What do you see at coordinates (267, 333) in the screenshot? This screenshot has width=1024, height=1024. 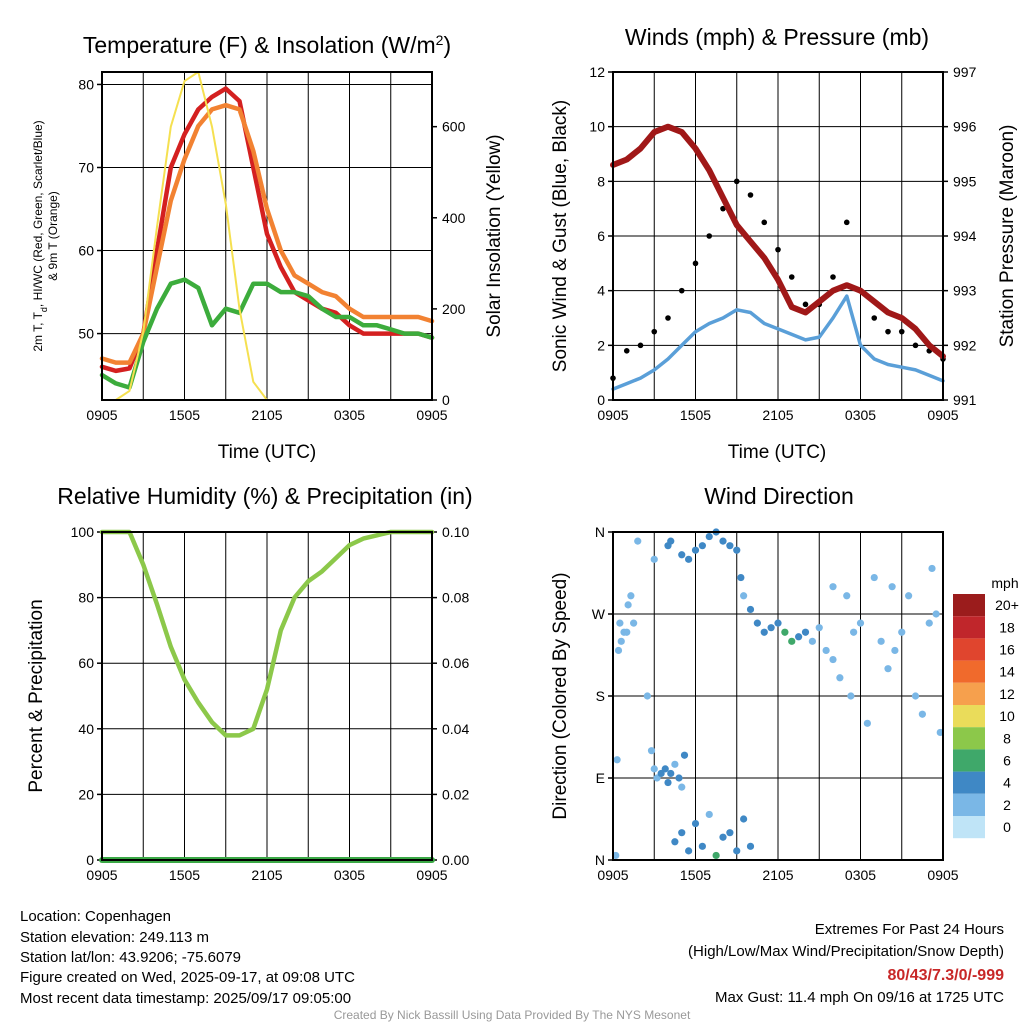 I see `dew-line` at bounding box center [267, 333].